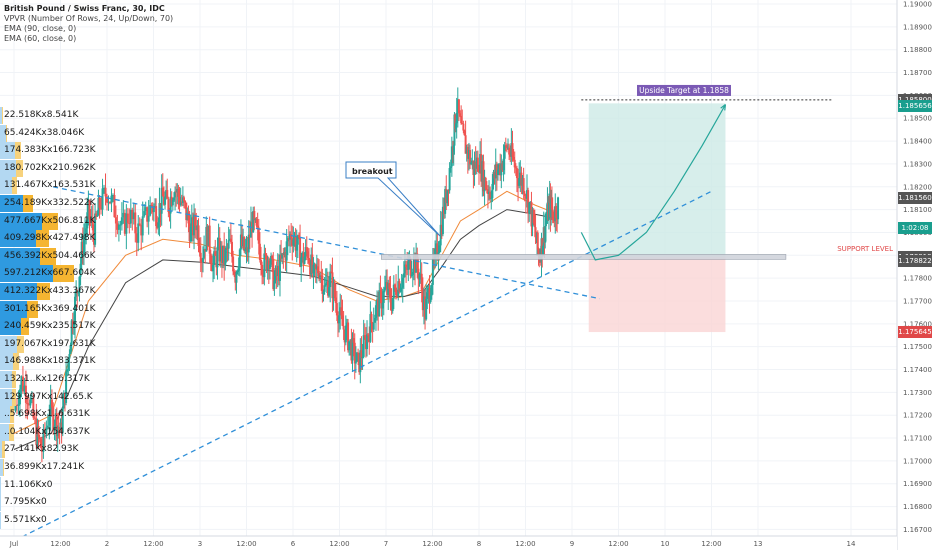 This screenshot has height=550, width=932. Describe the element at coordinates (538, 160) in the screenshot. I see `callouts: breakout Upside Target at 1.1858` at that location.